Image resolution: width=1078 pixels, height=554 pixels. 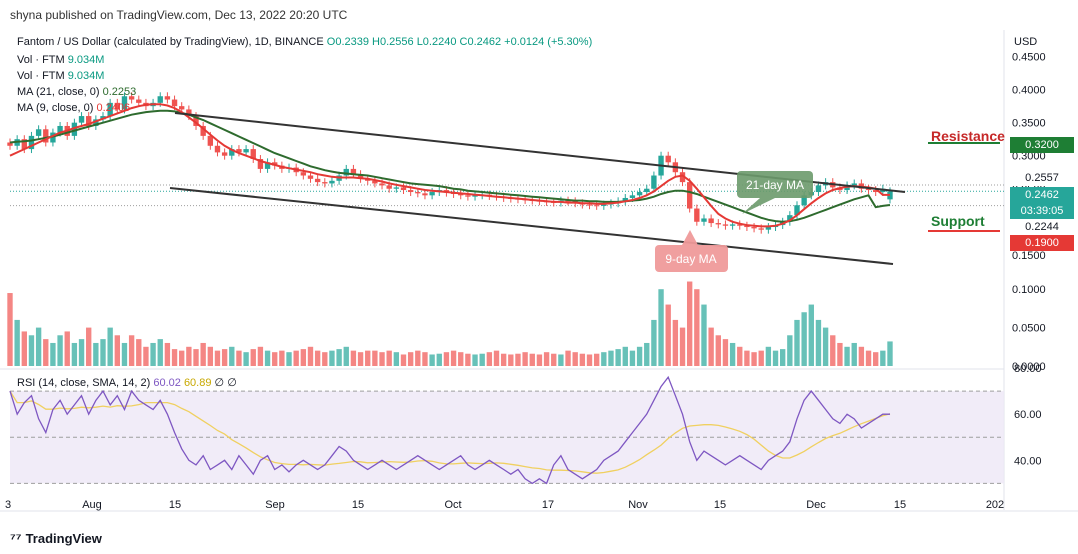 What do you see at coordinates (531, 226) in the screenshot?
I see `channel-lower-line` at bounding box center [531, 226].